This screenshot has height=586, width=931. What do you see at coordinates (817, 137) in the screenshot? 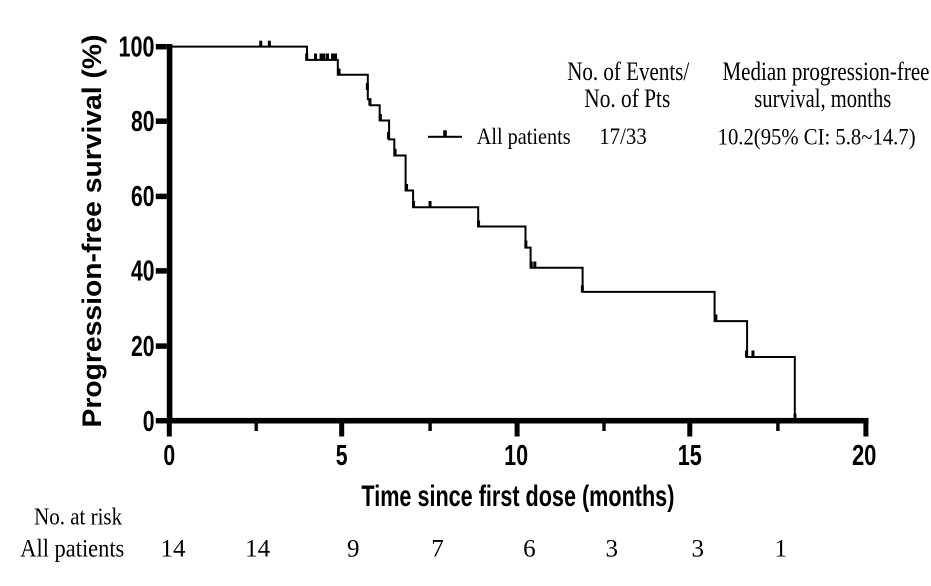
I see `svg-text: 10.2(95% CI: 5.8~14.7)` at bounding box center [817, 137].